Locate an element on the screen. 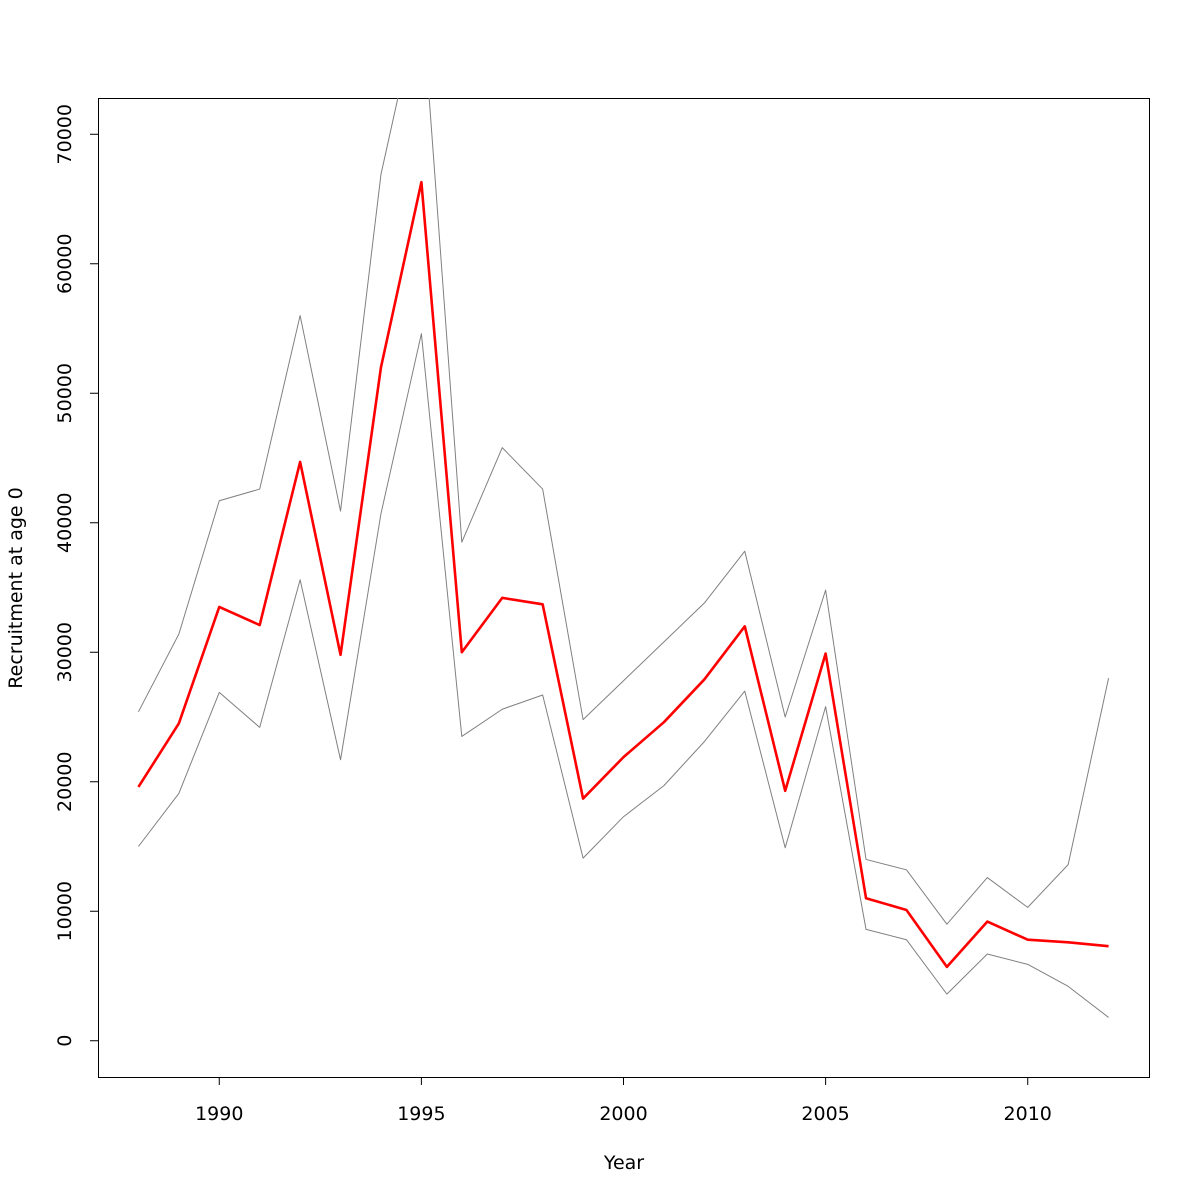 The height and width of the screenshot is (1200, 1200). y-tick-label: 40000 is located at coordinates (65, 523).